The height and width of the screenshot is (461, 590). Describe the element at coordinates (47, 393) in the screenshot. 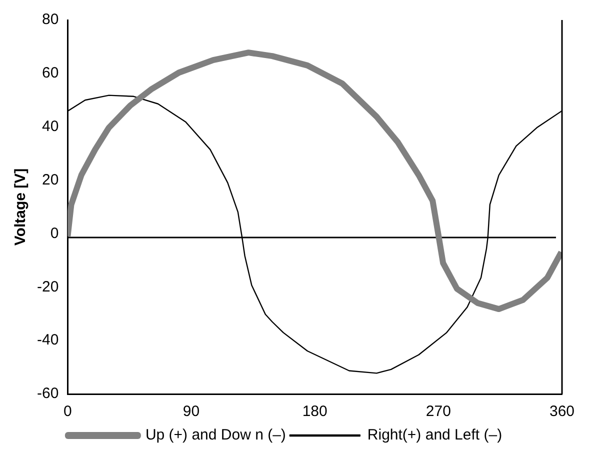

I see `y-tick-label: -60` at that location.